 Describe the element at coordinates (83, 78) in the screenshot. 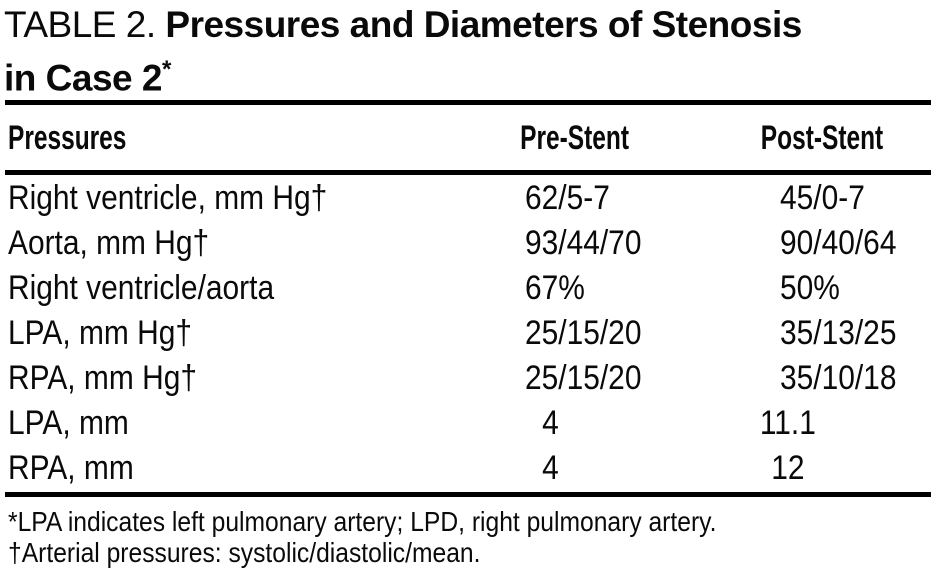

I see `table-title-text-line2: in Case 2` at that location.